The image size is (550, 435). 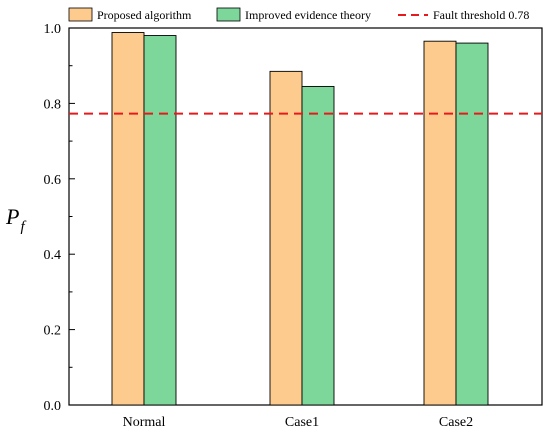 I want to click on y-tick-label: 0.2, so click(x=53, y=331).